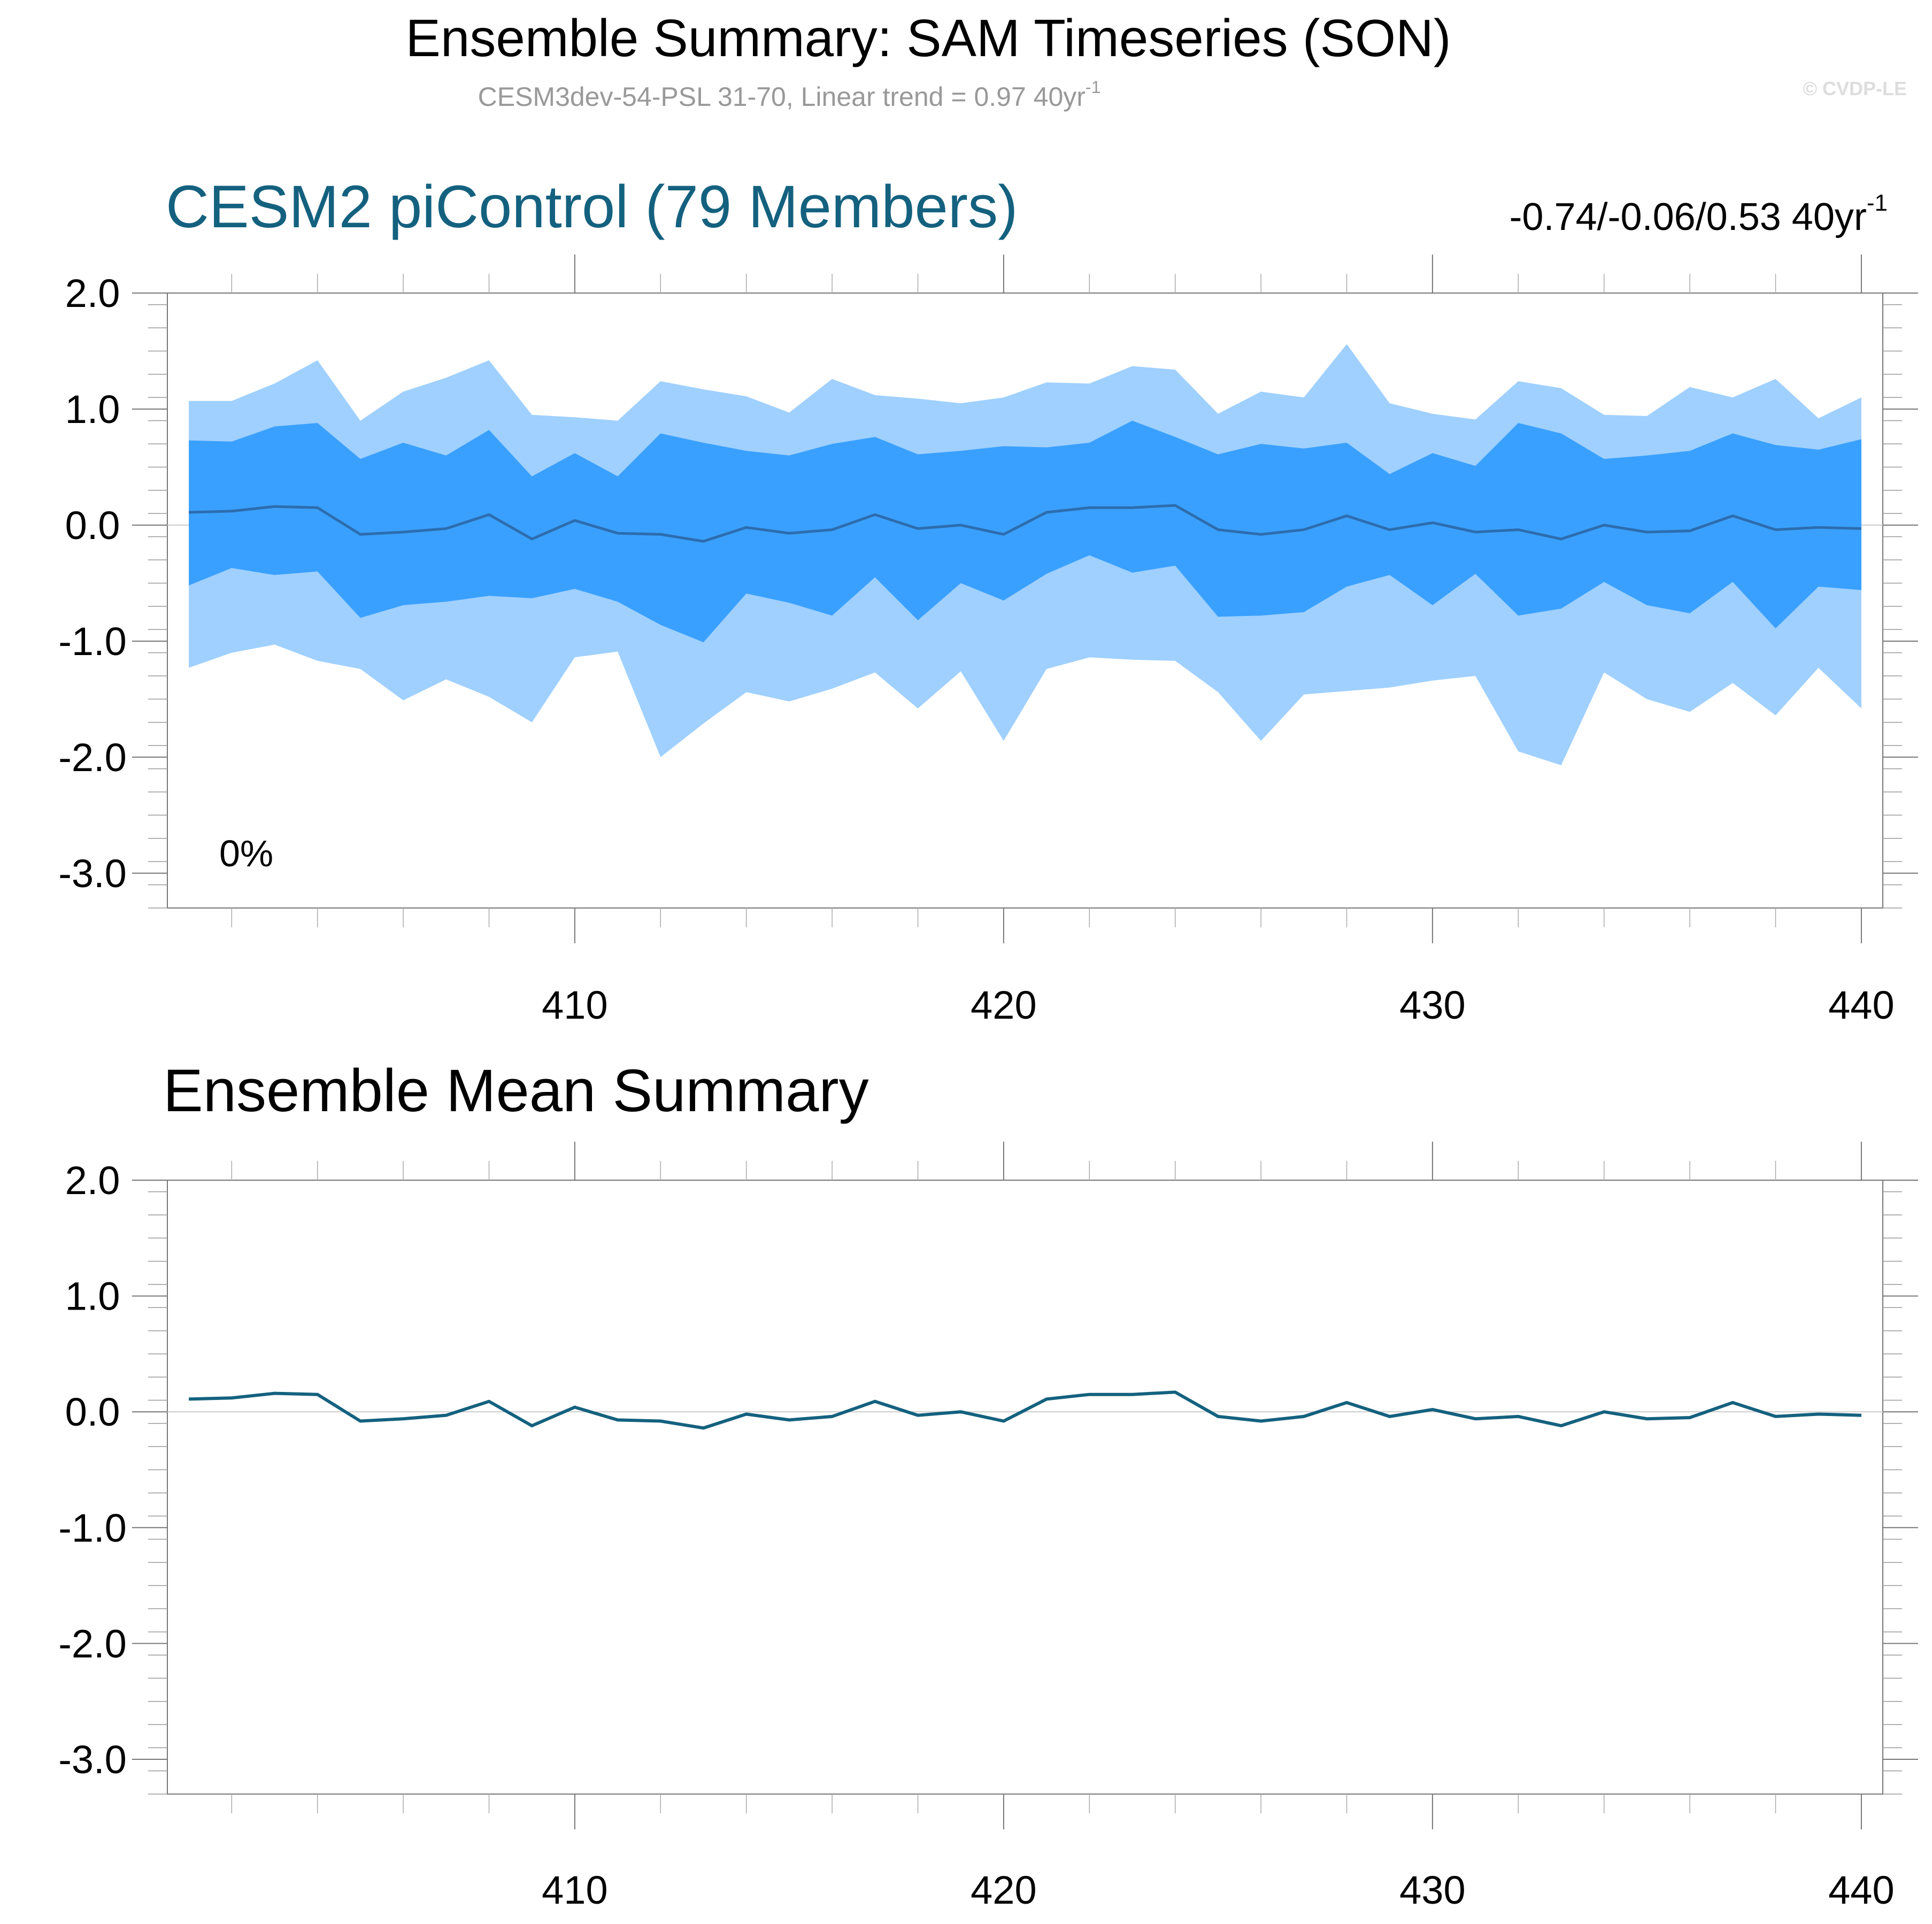  What do you see at coordinates (1878, 203) in the screenshot?
I see `trend-superscript: -1` at bounding box center [1878, 203].